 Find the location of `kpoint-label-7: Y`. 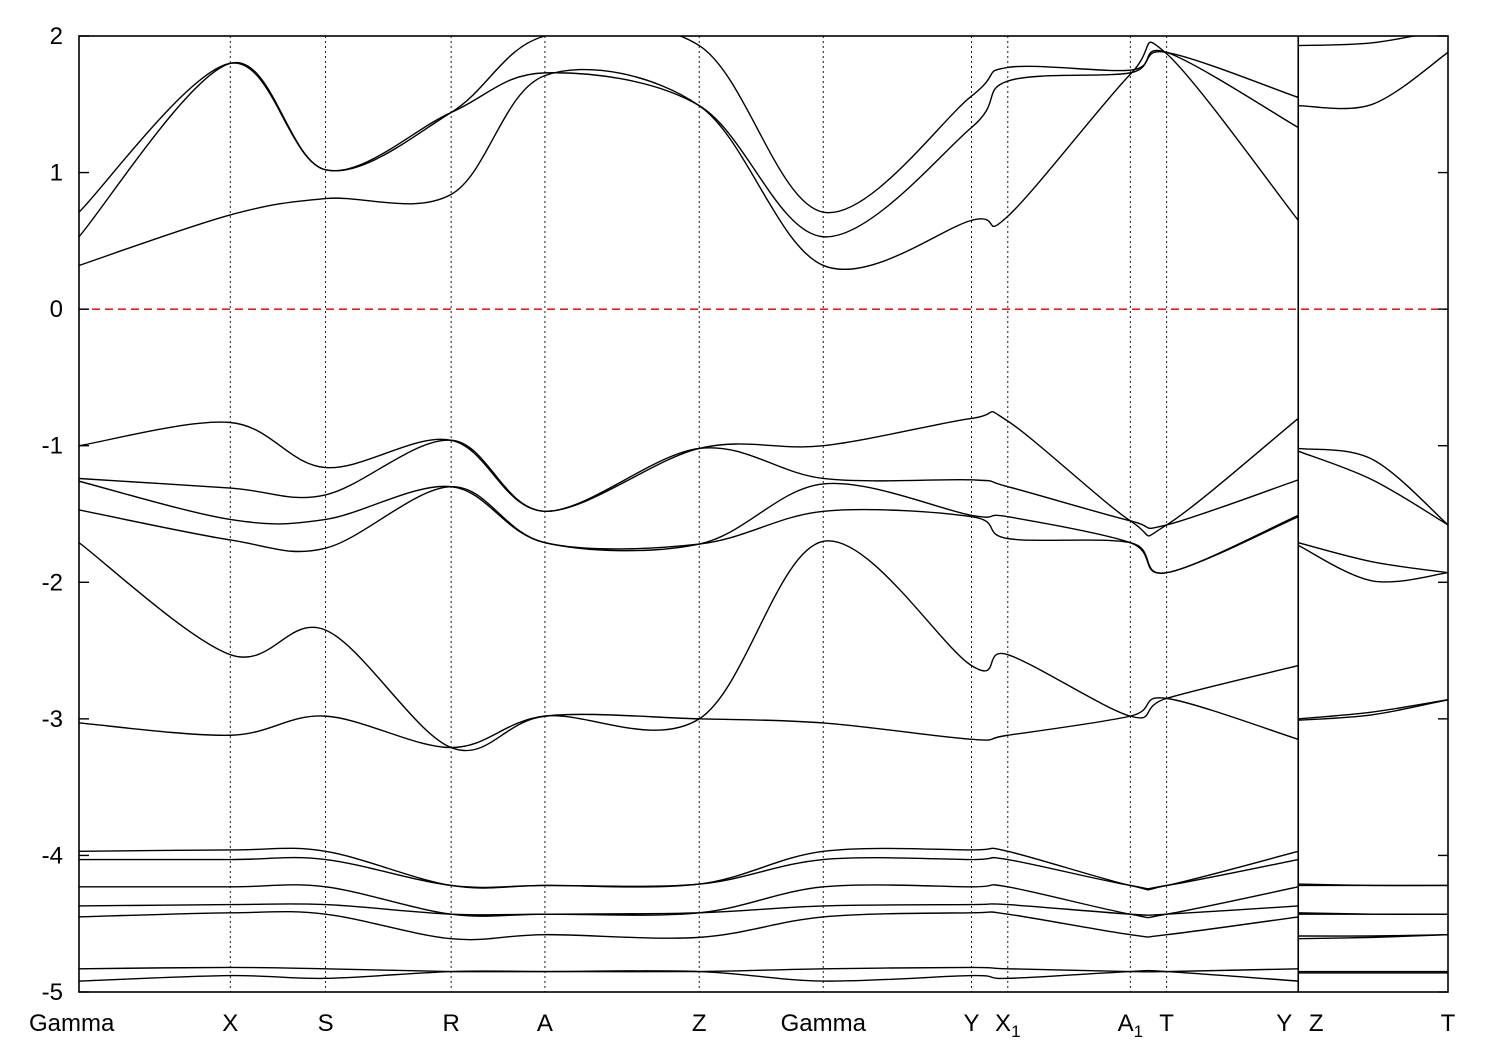

kpoint-label-7: Y is located at coordinates (971, 1023).